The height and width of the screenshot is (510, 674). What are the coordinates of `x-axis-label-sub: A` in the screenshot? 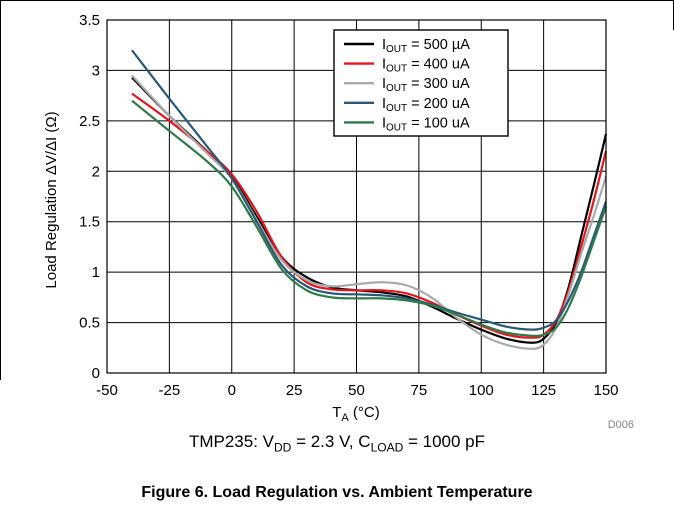 It's located at (345, 418).